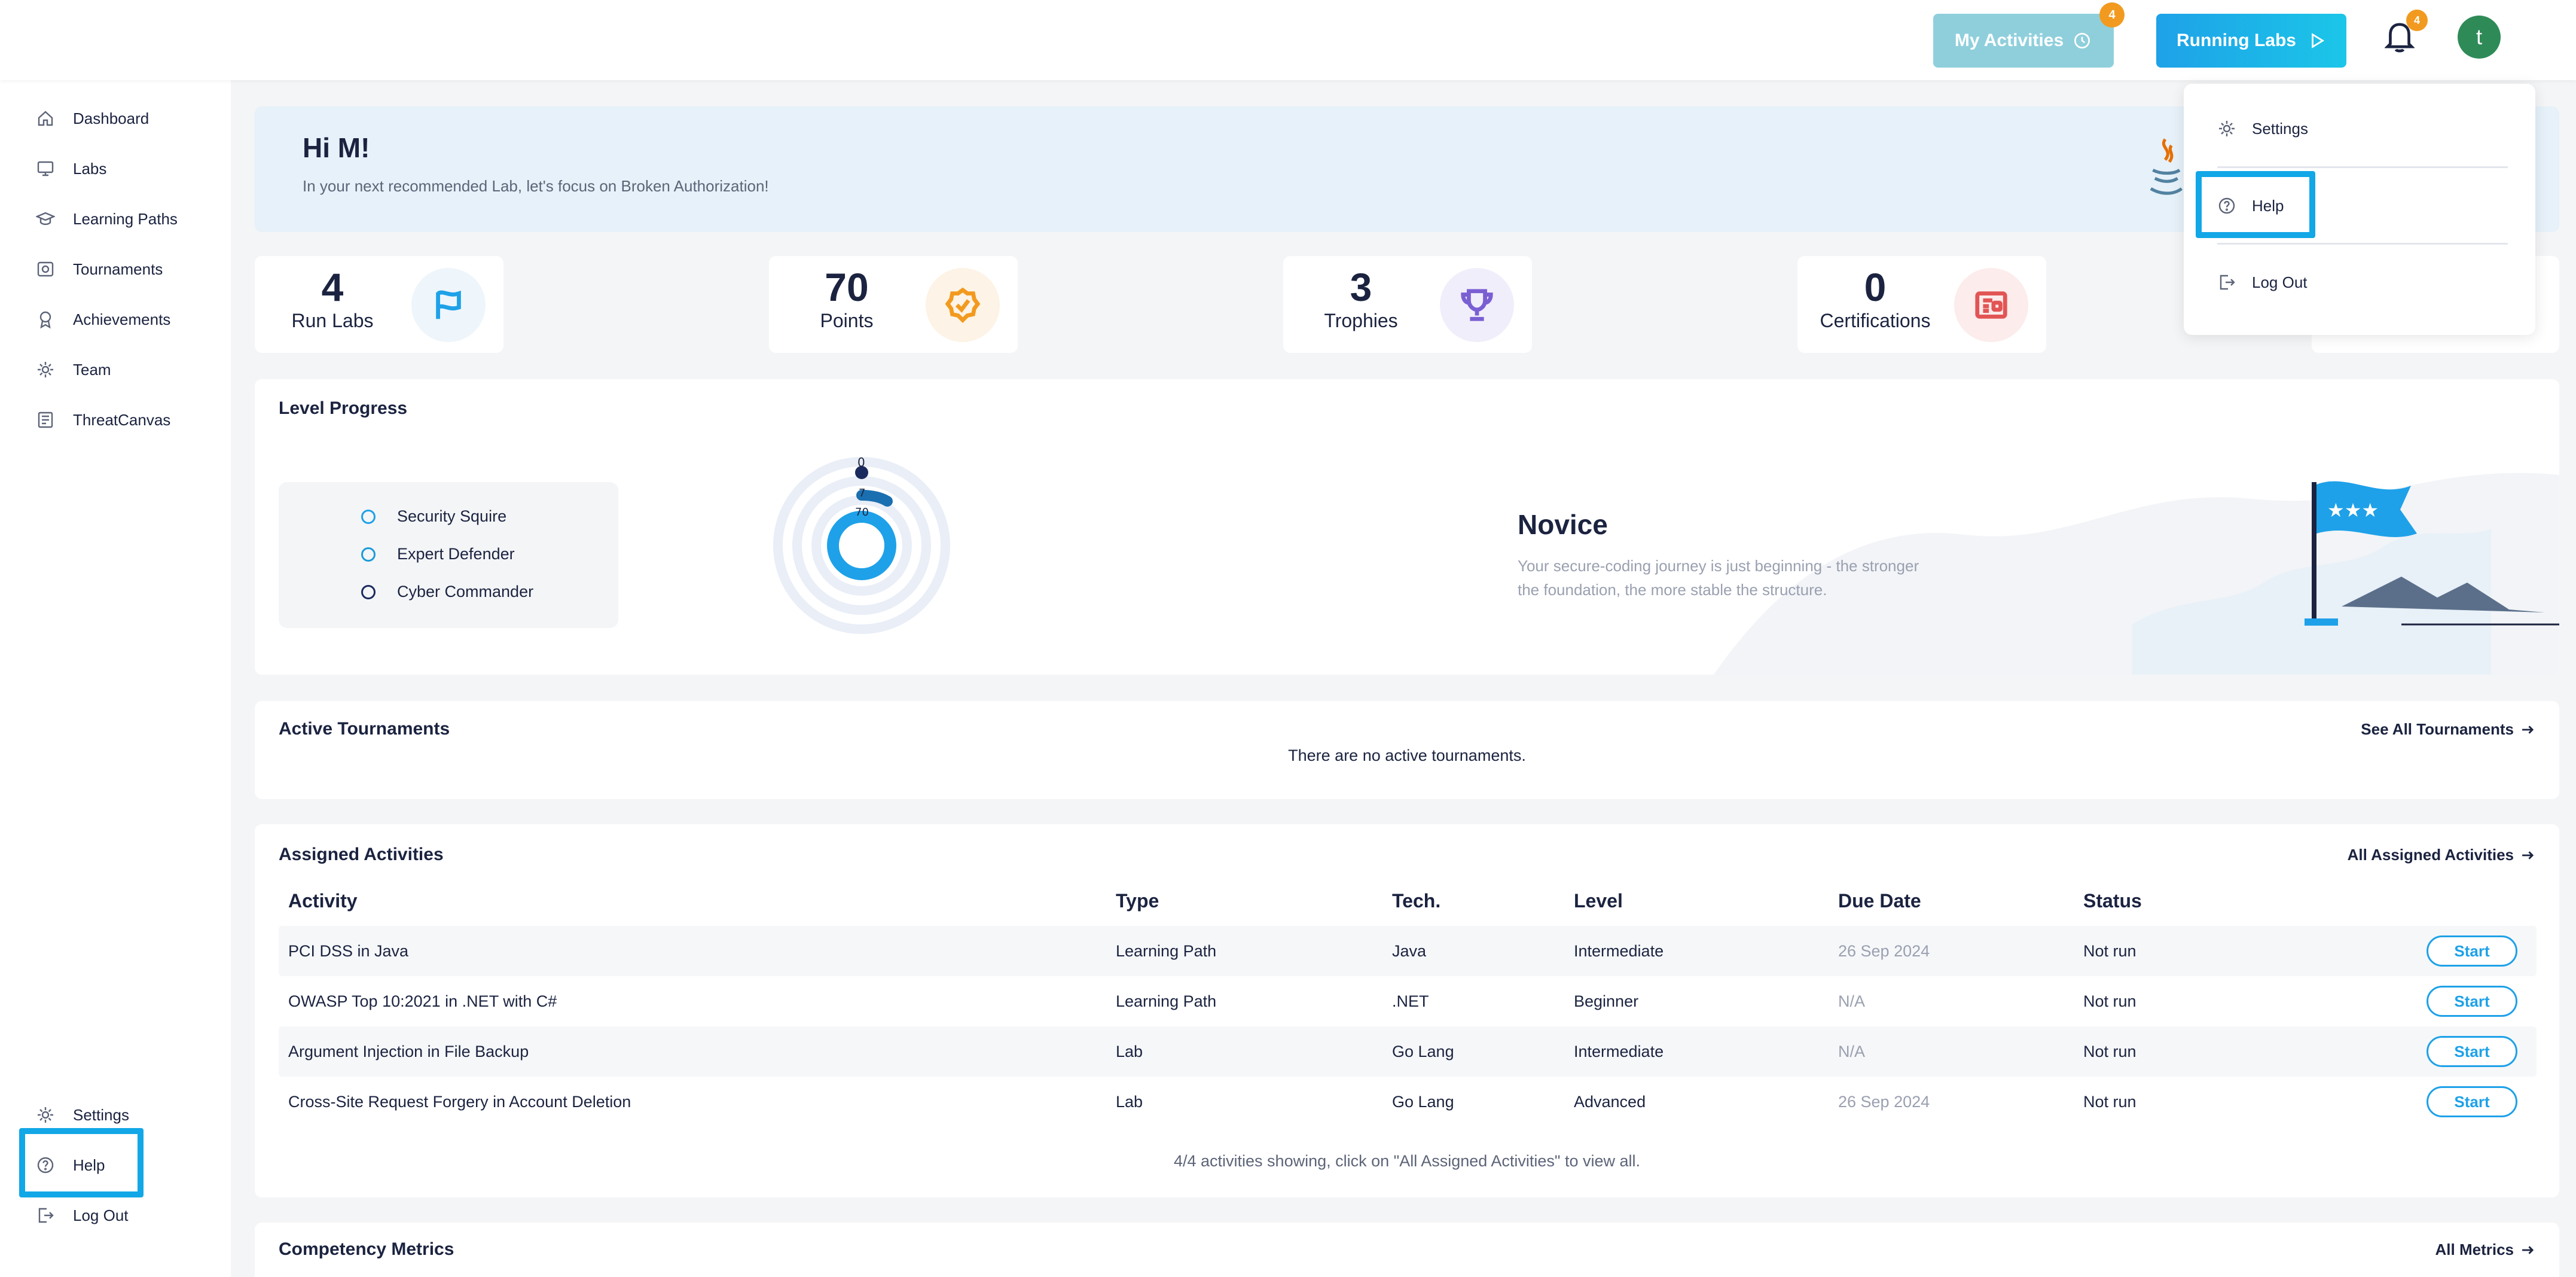 This screenshot has height=1277, width=2576. I want to click on assigned-activities-title: Assigned Activities, so click(361, 854).